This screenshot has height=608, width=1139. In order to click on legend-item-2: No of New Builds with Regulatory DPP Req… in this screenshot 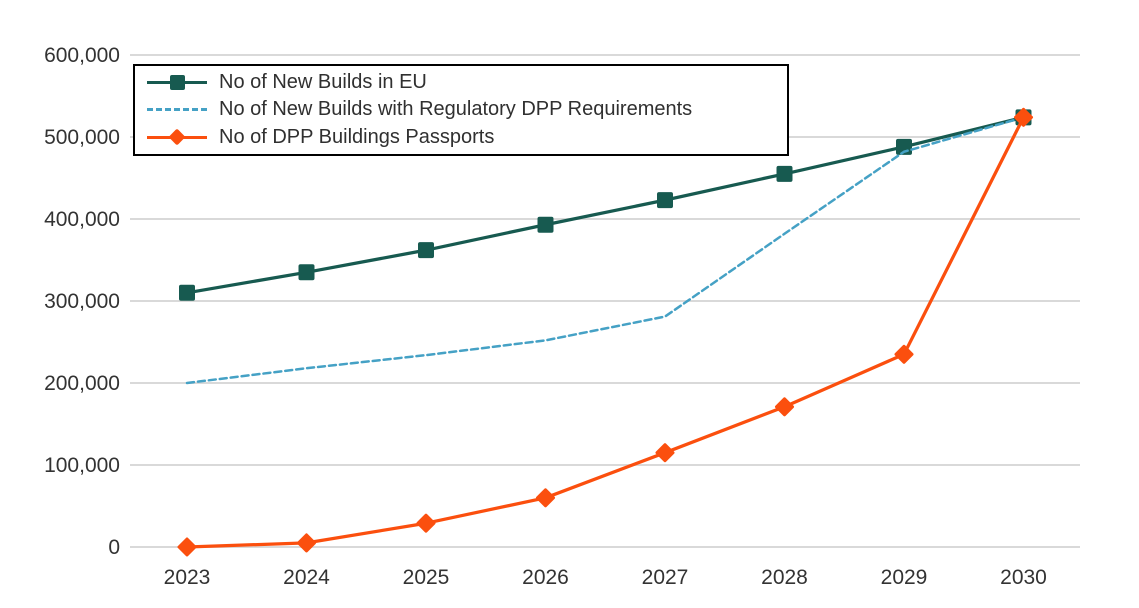, I will do `click(463, 109)`.